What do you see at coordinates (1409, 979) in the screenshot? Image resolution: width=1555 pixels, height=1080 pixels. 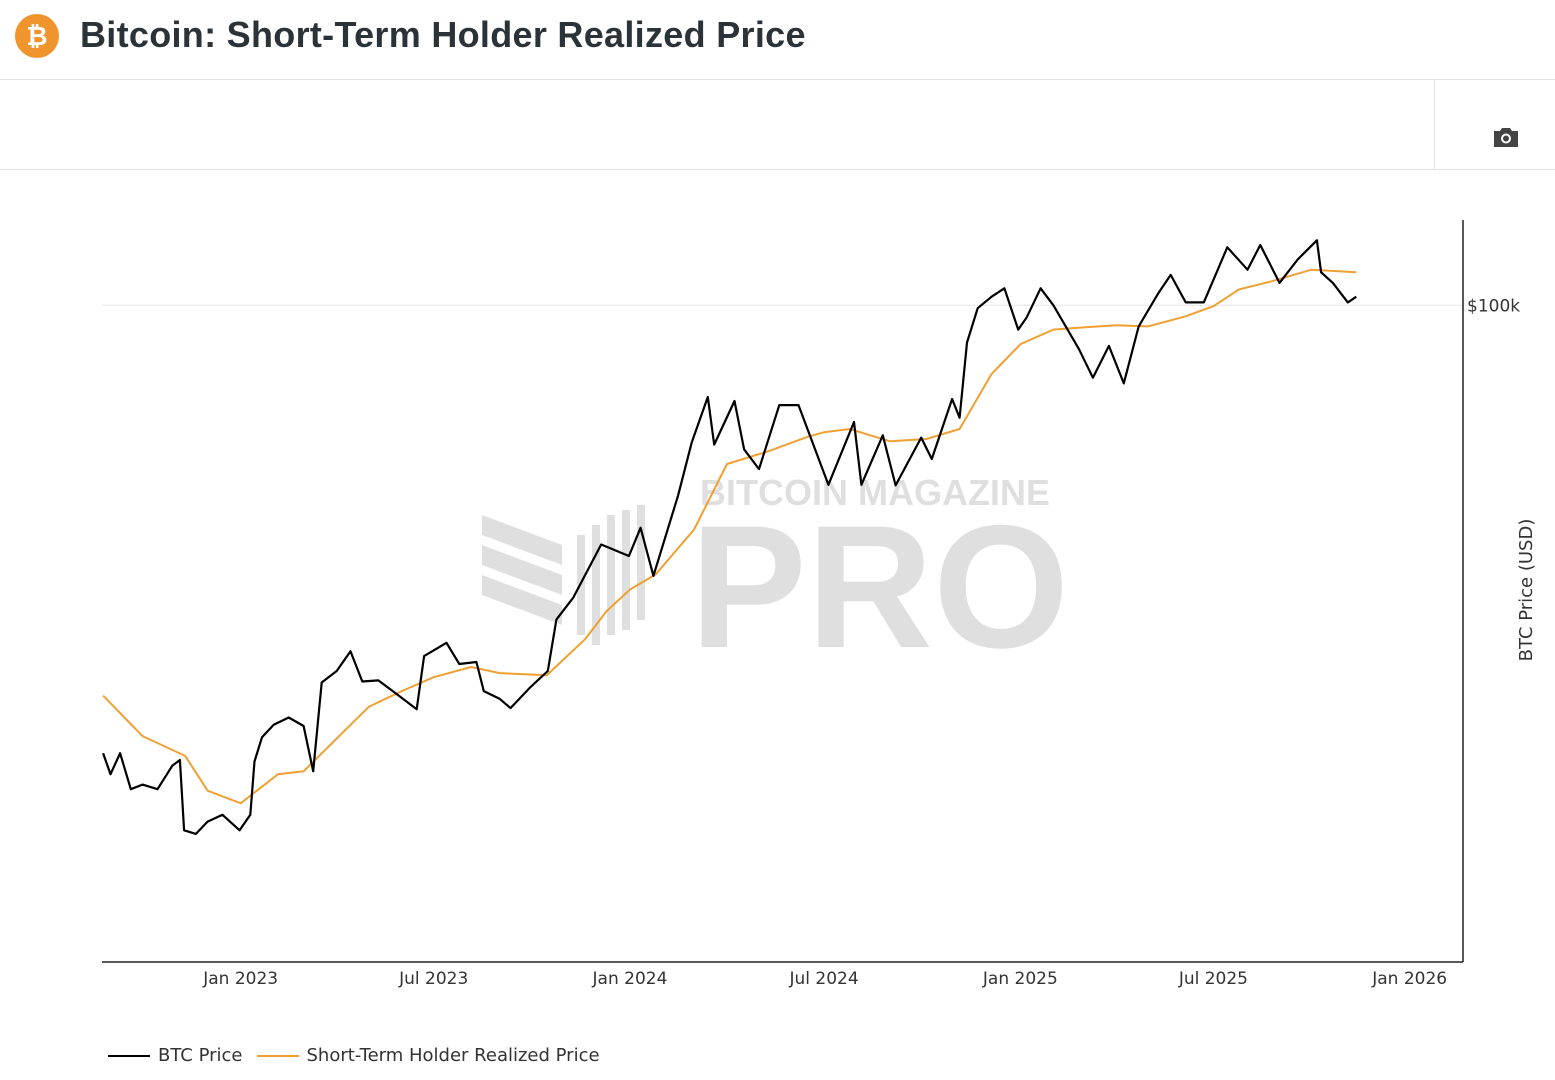 I see `x-tick-label: Jan 2026` at bounding box center [1409, 979].